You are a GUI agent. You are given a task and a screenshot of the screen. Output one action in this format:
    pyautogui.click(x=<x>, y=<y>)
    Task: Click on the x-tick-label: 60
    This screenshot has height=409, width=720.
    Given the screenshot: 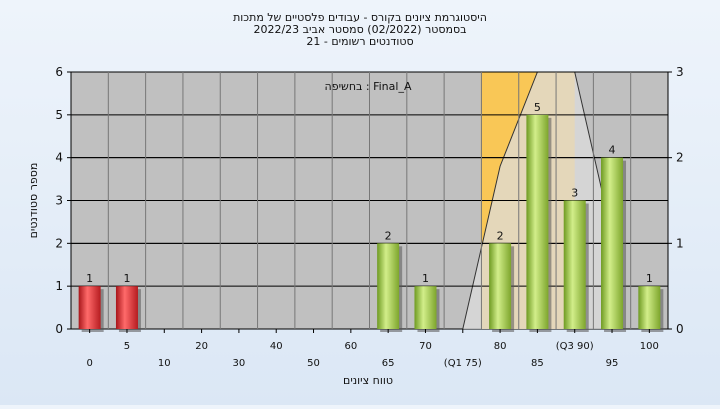 What is the action you would take?
    pyautogui.click(x=350, y=346)
    